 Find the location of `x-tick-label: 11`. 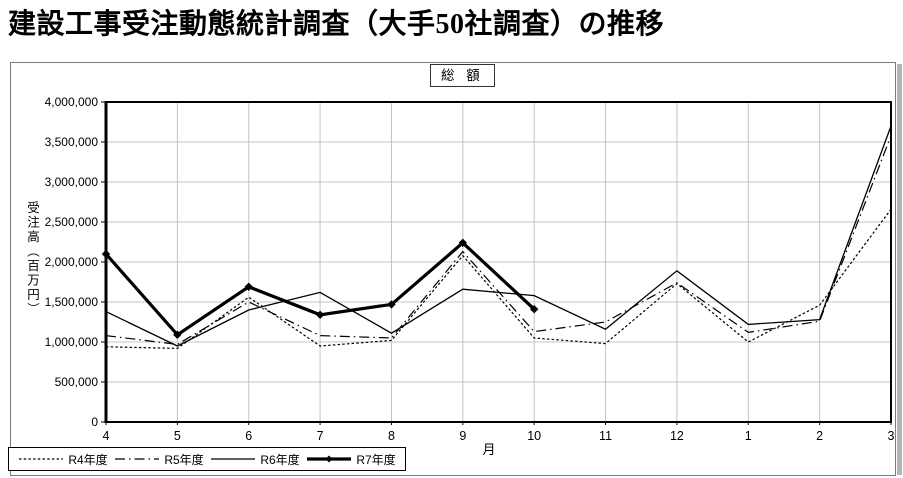

x-tick-label: 11 is located at coordinates (605, 436).